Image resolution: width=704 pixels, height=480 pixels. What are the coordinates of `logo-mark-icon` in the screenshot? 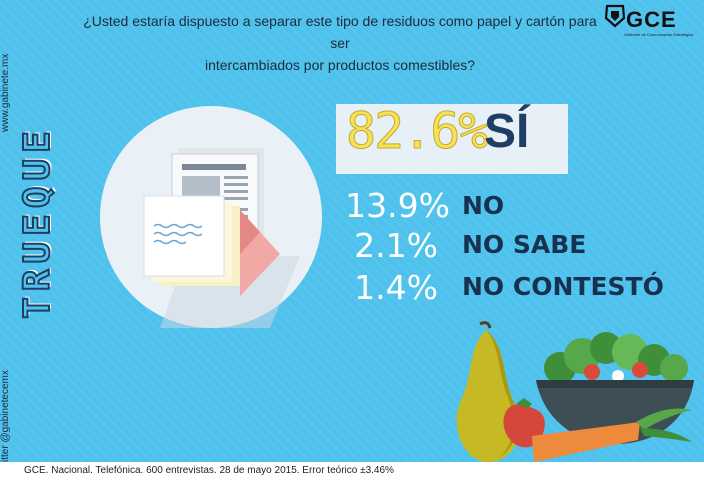 It's located at (615, 16).